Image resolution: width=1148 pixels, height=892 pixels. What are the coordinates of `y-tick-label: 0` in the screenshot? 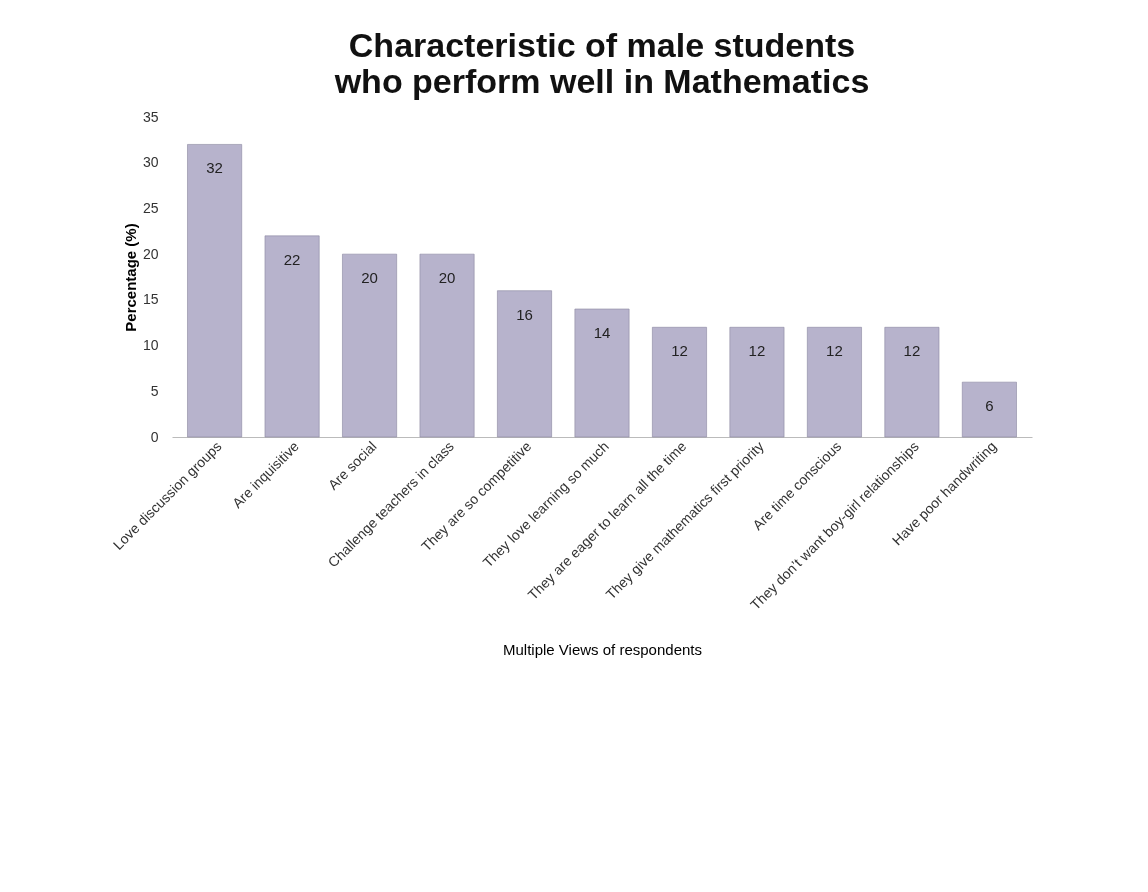 It's located at (154, 436).